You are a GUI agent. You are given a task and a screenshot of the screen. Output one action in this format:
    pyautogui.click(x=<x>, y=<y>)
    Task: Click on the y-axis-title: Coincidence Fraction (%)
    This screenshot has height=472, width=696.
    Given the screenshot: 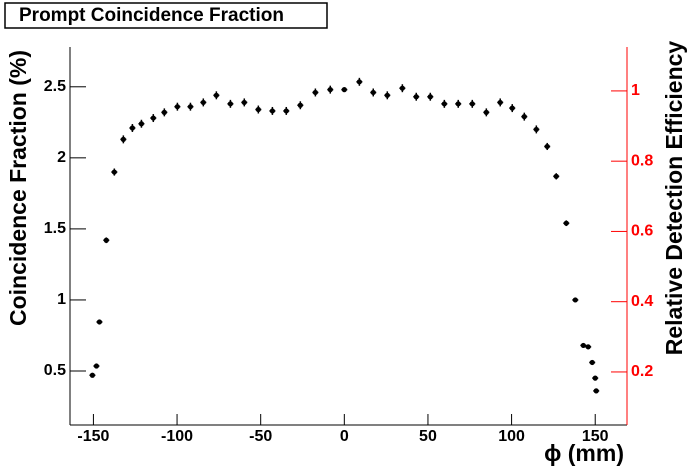 What is the action you would take?
    pyautogui.click(x=18, y=188)
    